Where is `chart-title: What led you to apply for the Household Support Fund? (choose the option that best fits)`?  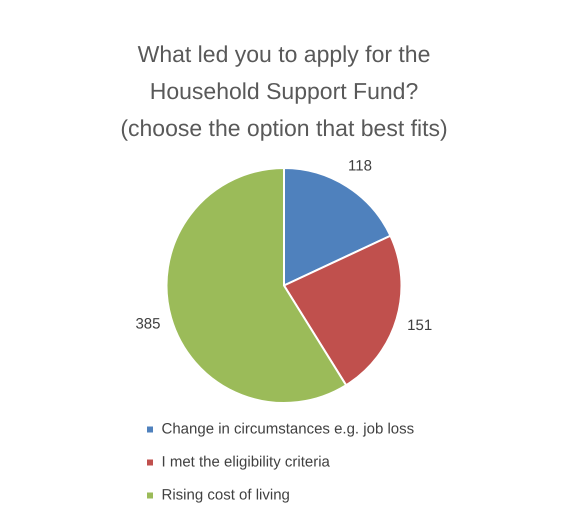 chart-title: What led you to apply for the Household Support Fund? (choose the option that best fits) is located at coordinates (284, 91).